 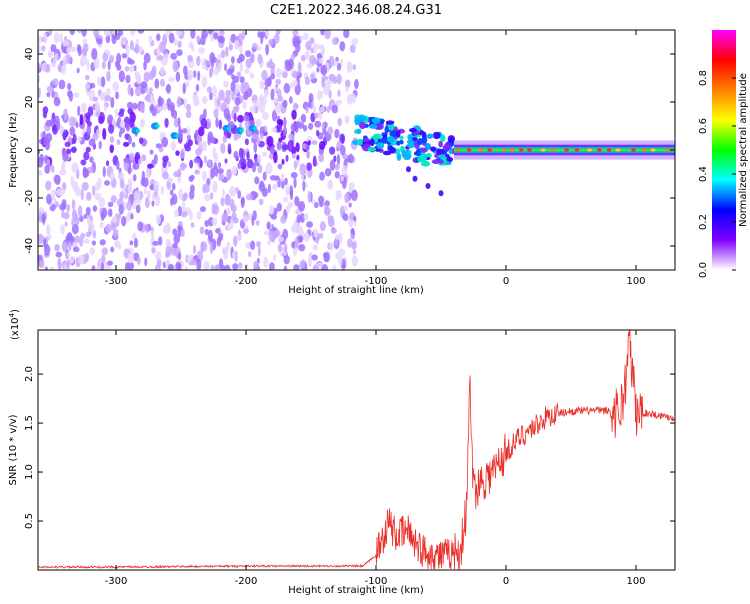 What do you see at coordinates (703, 222) in the screenshot?
I see `colorbar-tick-label: 0.2` at bounding box center [703, 222].